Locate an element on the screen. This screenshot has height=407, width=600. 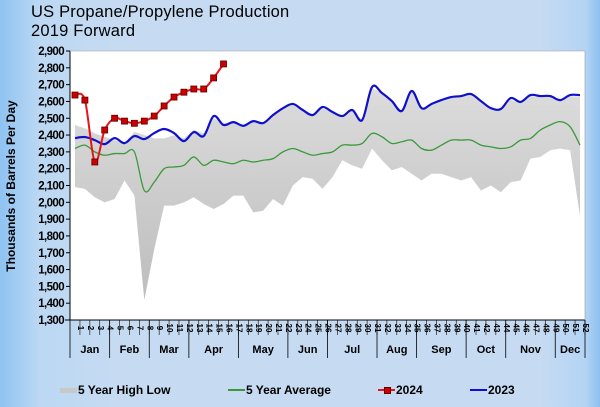
x-week-label: 43 is located at coordinates (496, 328).